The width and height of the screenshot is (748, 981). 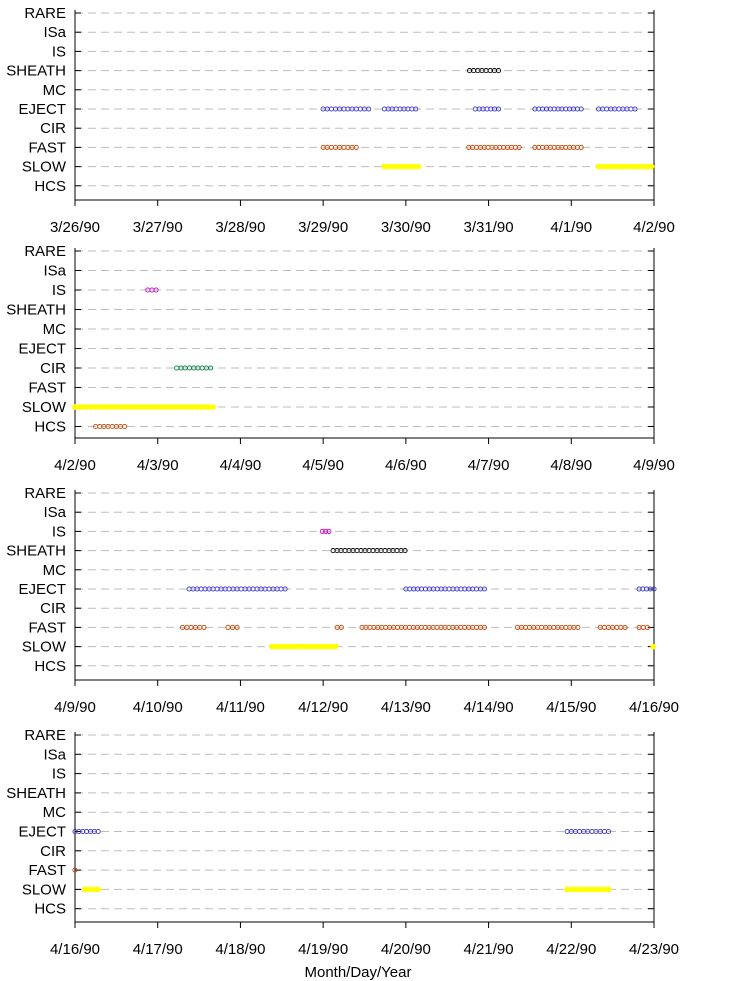 I want to click on panel-2-category-label-eject: EJECT, so click(x=42, y=589).